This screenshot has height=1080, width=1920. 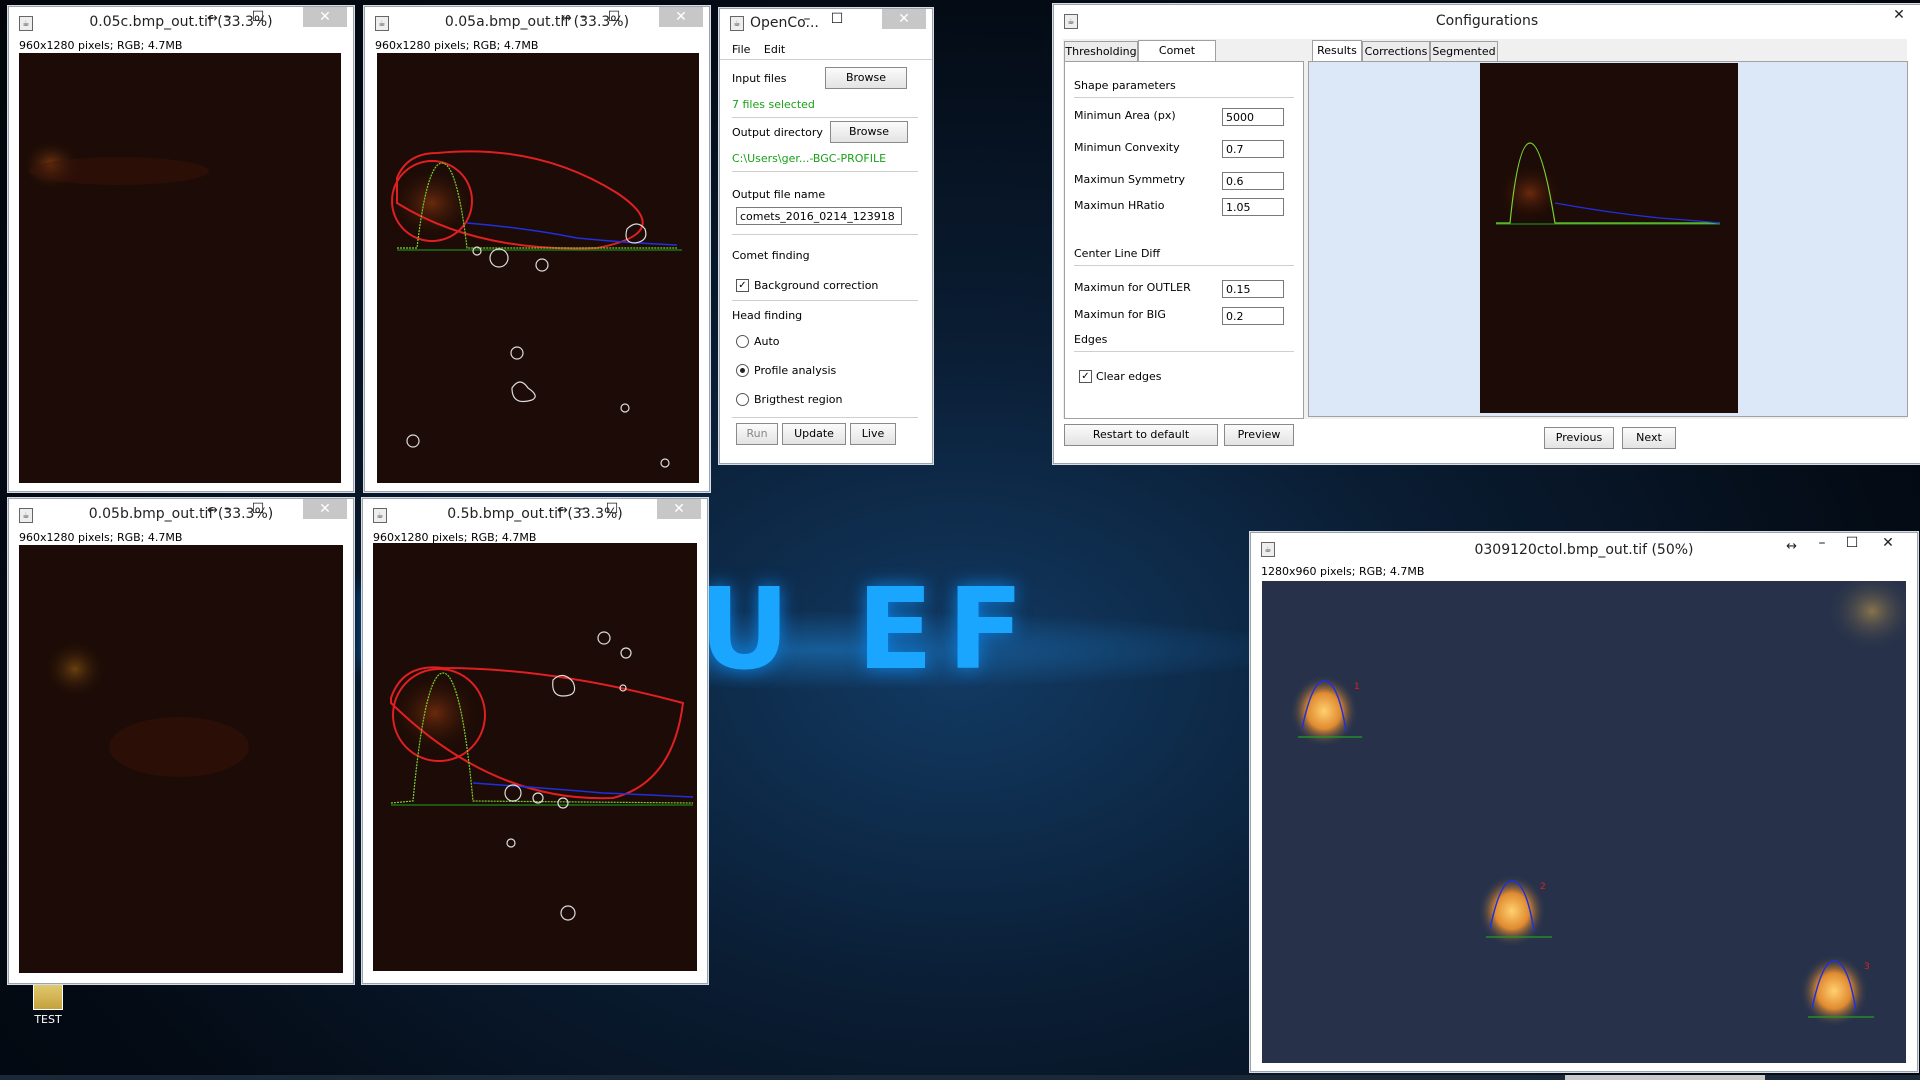 What do you see at coordinates (1177, 58) in the screenshot?
I see `tab-comet-finding: Comet Finding` at bounding box center [1177, 58].